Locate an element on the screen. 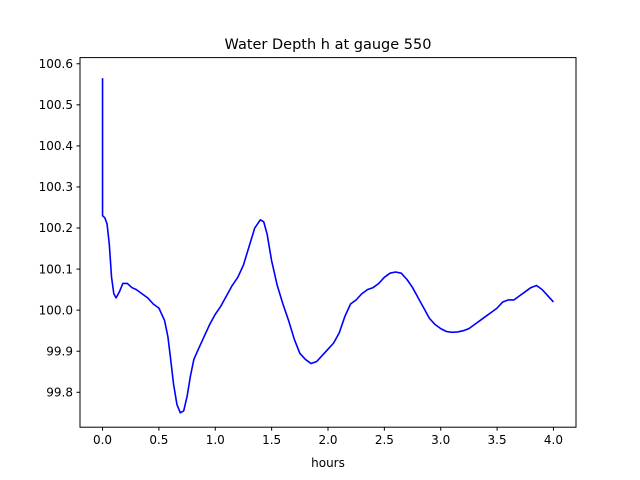  y-tick-label: 100.0 is located at coordinates (56, 310).